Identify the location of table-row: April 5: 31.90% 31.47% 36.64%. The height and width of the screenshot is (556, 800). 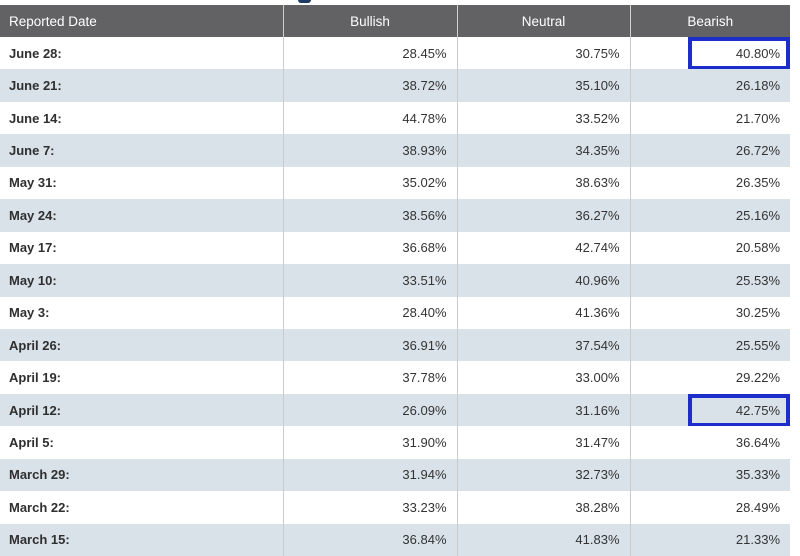
(395, 442).